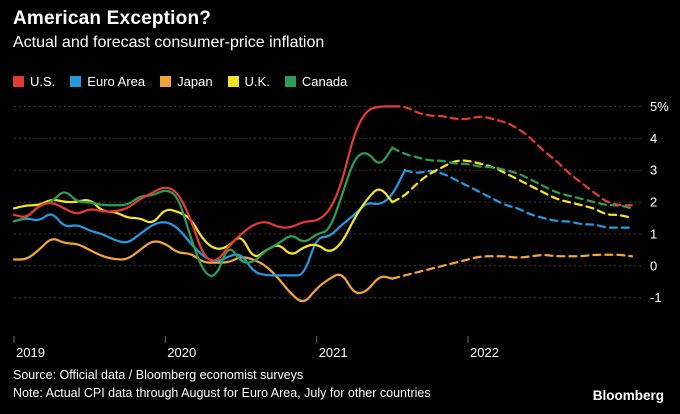 This screenshot has width=680, height=414. Describe the element at coordinates (653, 265) in the screenshot. I see `y-axis-label: 0` at that location.